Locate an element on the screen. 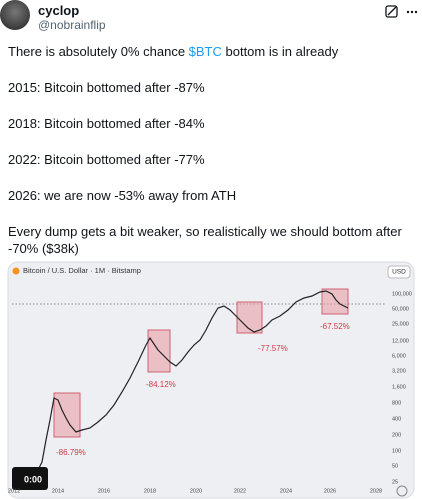  grok-icon-line is located at coordinates (392, 11).